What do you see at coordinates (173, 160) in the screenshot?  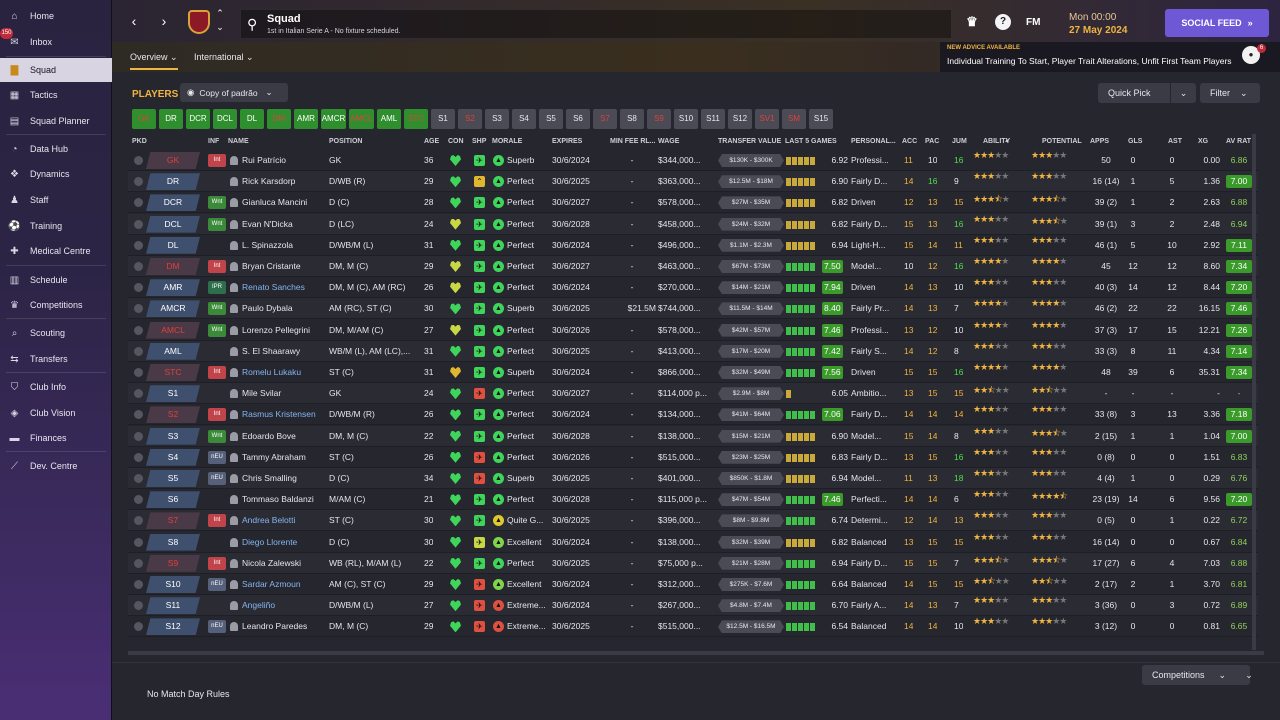 I see `picked-position-select: GK` at bounding box center [173, 160].